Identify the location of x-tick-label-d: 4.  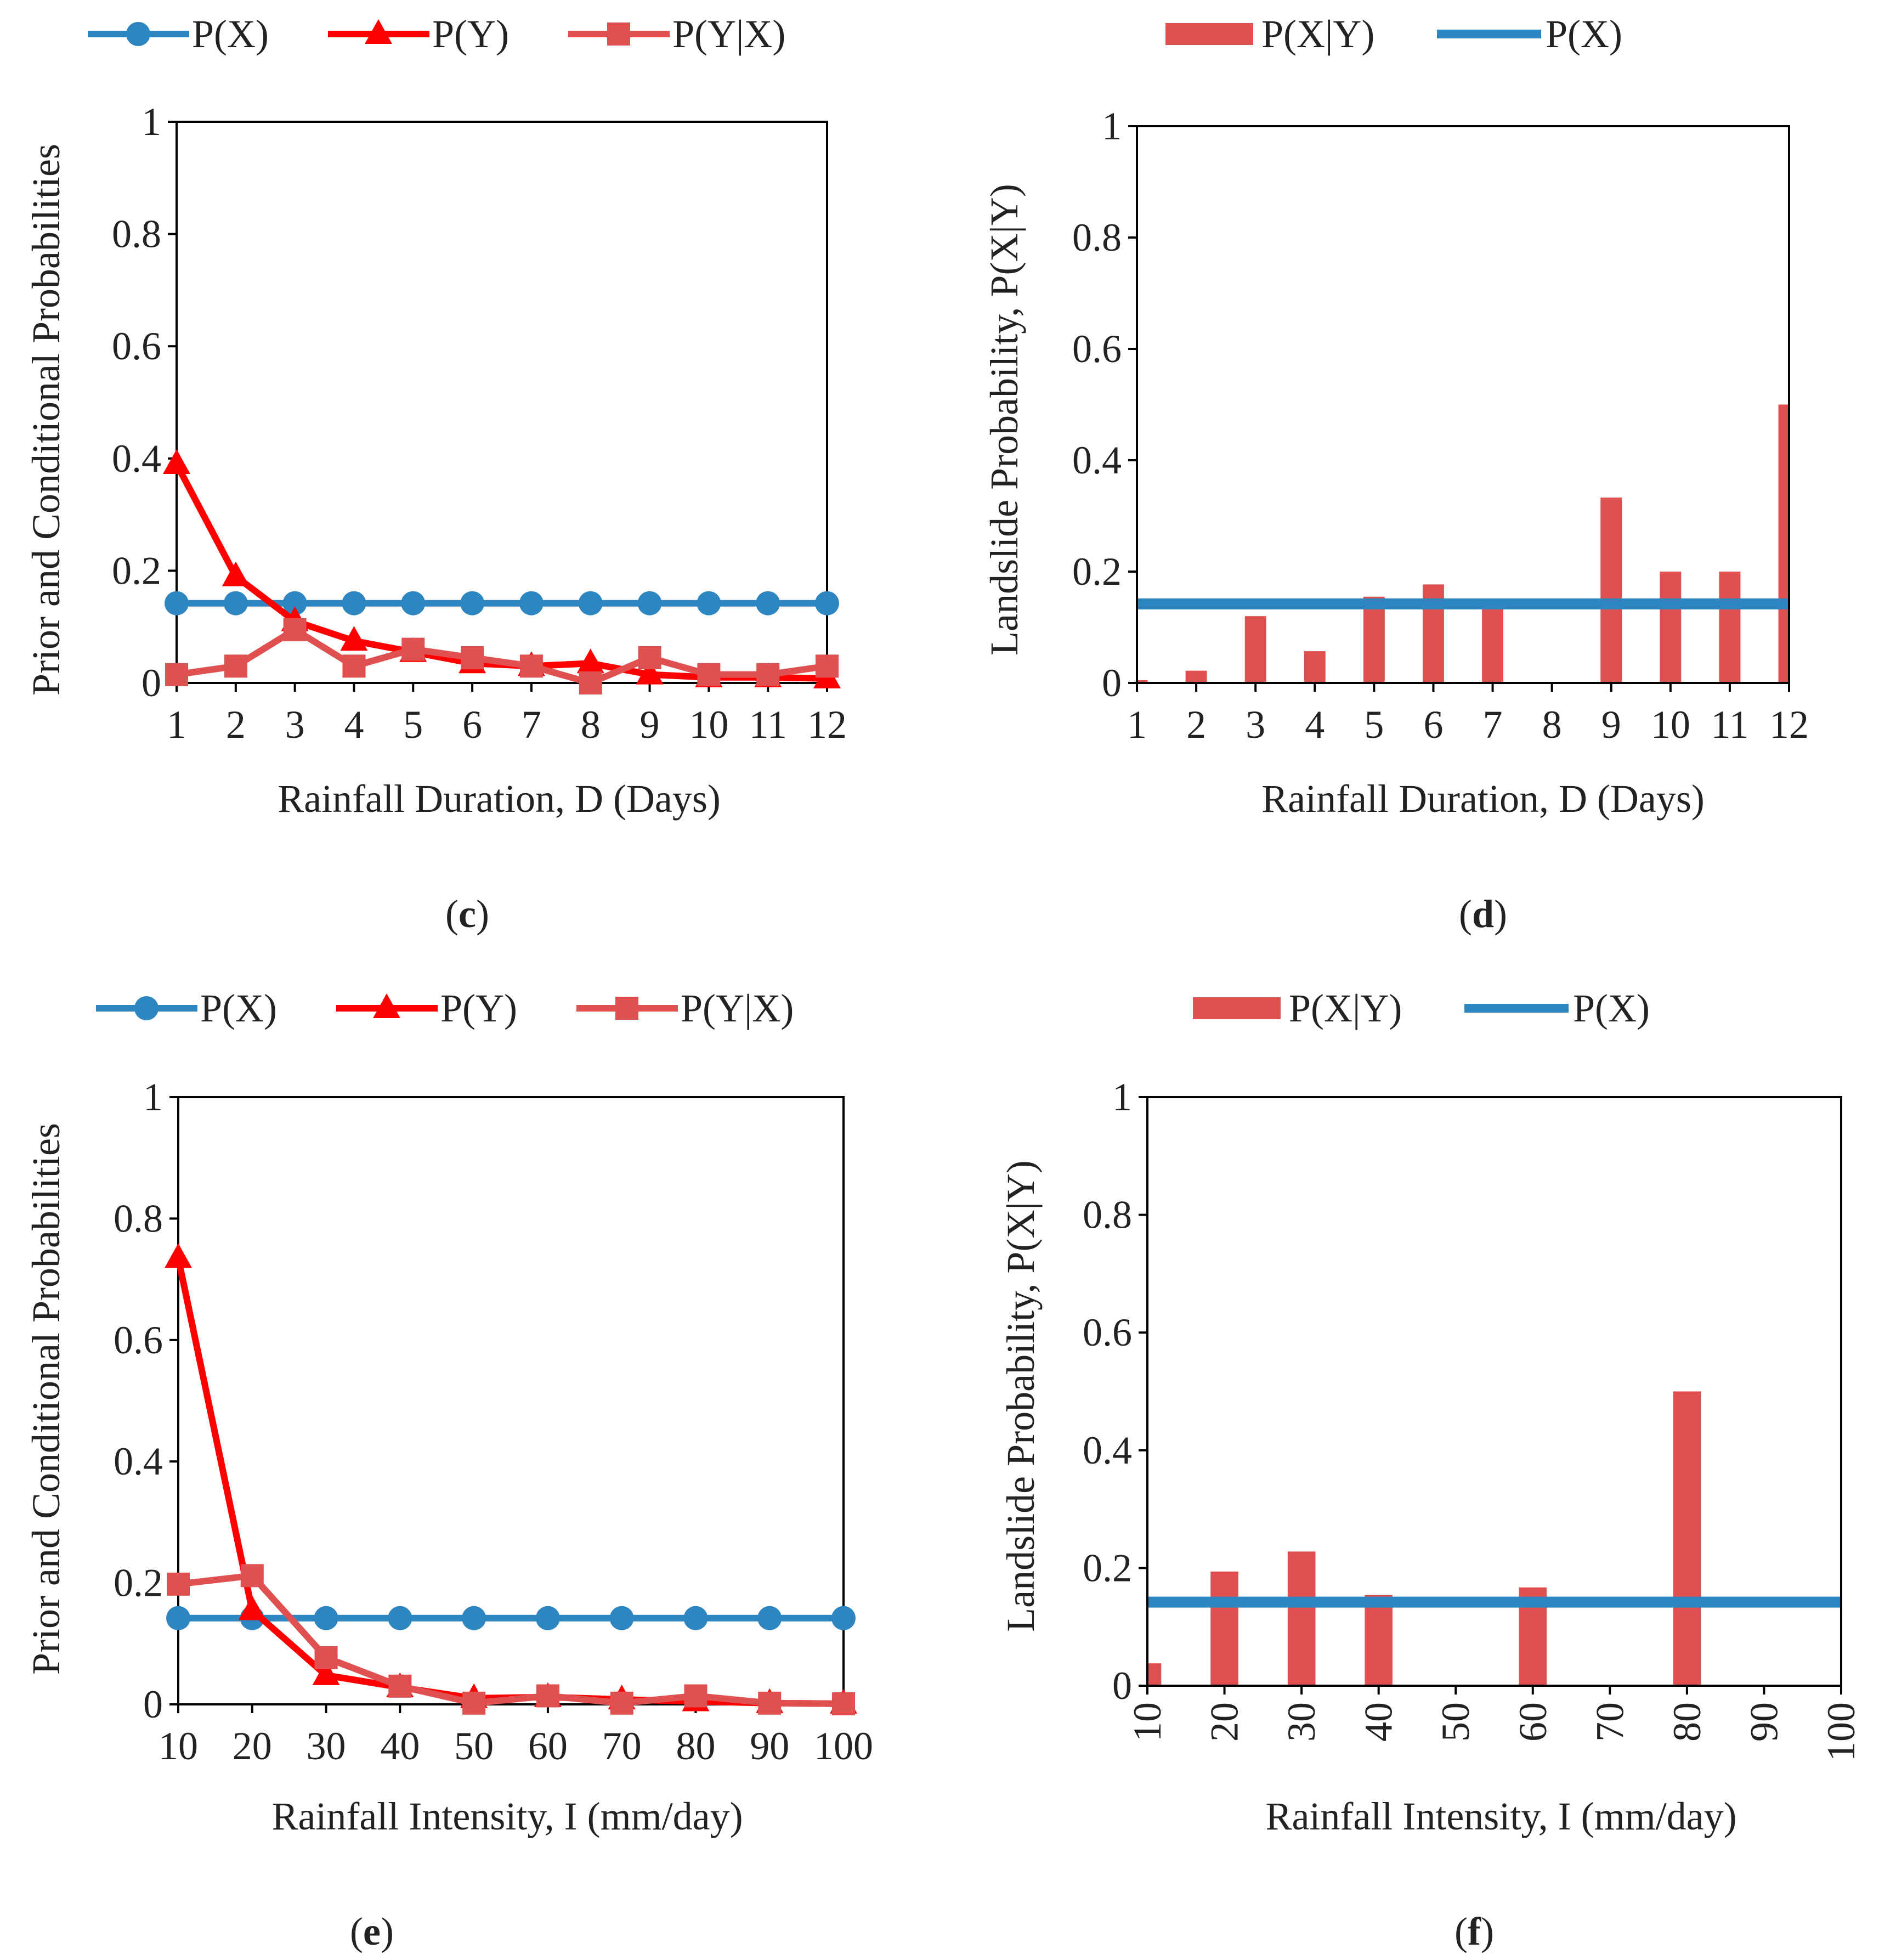
(1315, 725).